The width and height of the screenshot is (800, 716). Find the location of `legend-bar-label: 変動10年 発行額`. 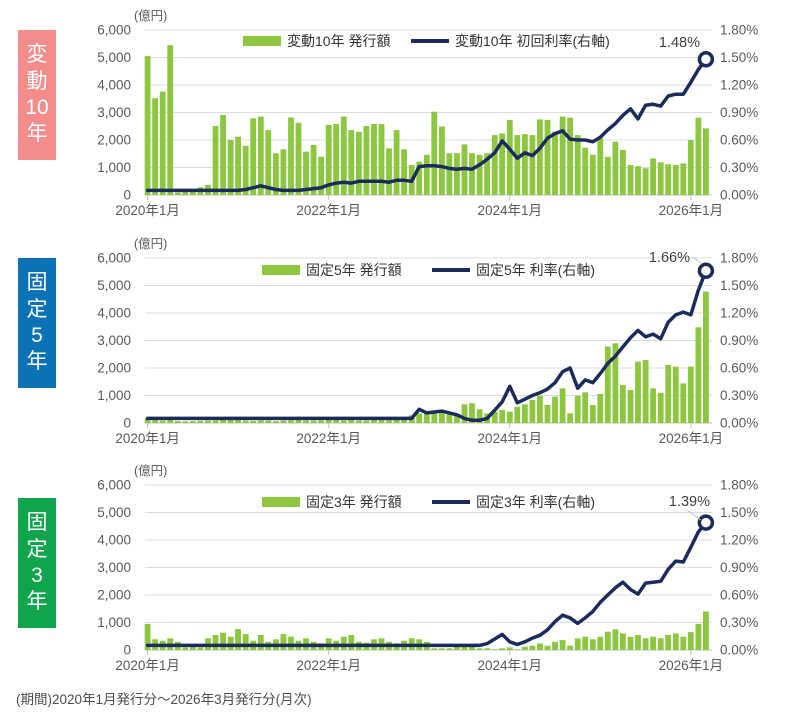

legend-bar-label: 変動10年 発行額 is located at coordinates (338, 41).